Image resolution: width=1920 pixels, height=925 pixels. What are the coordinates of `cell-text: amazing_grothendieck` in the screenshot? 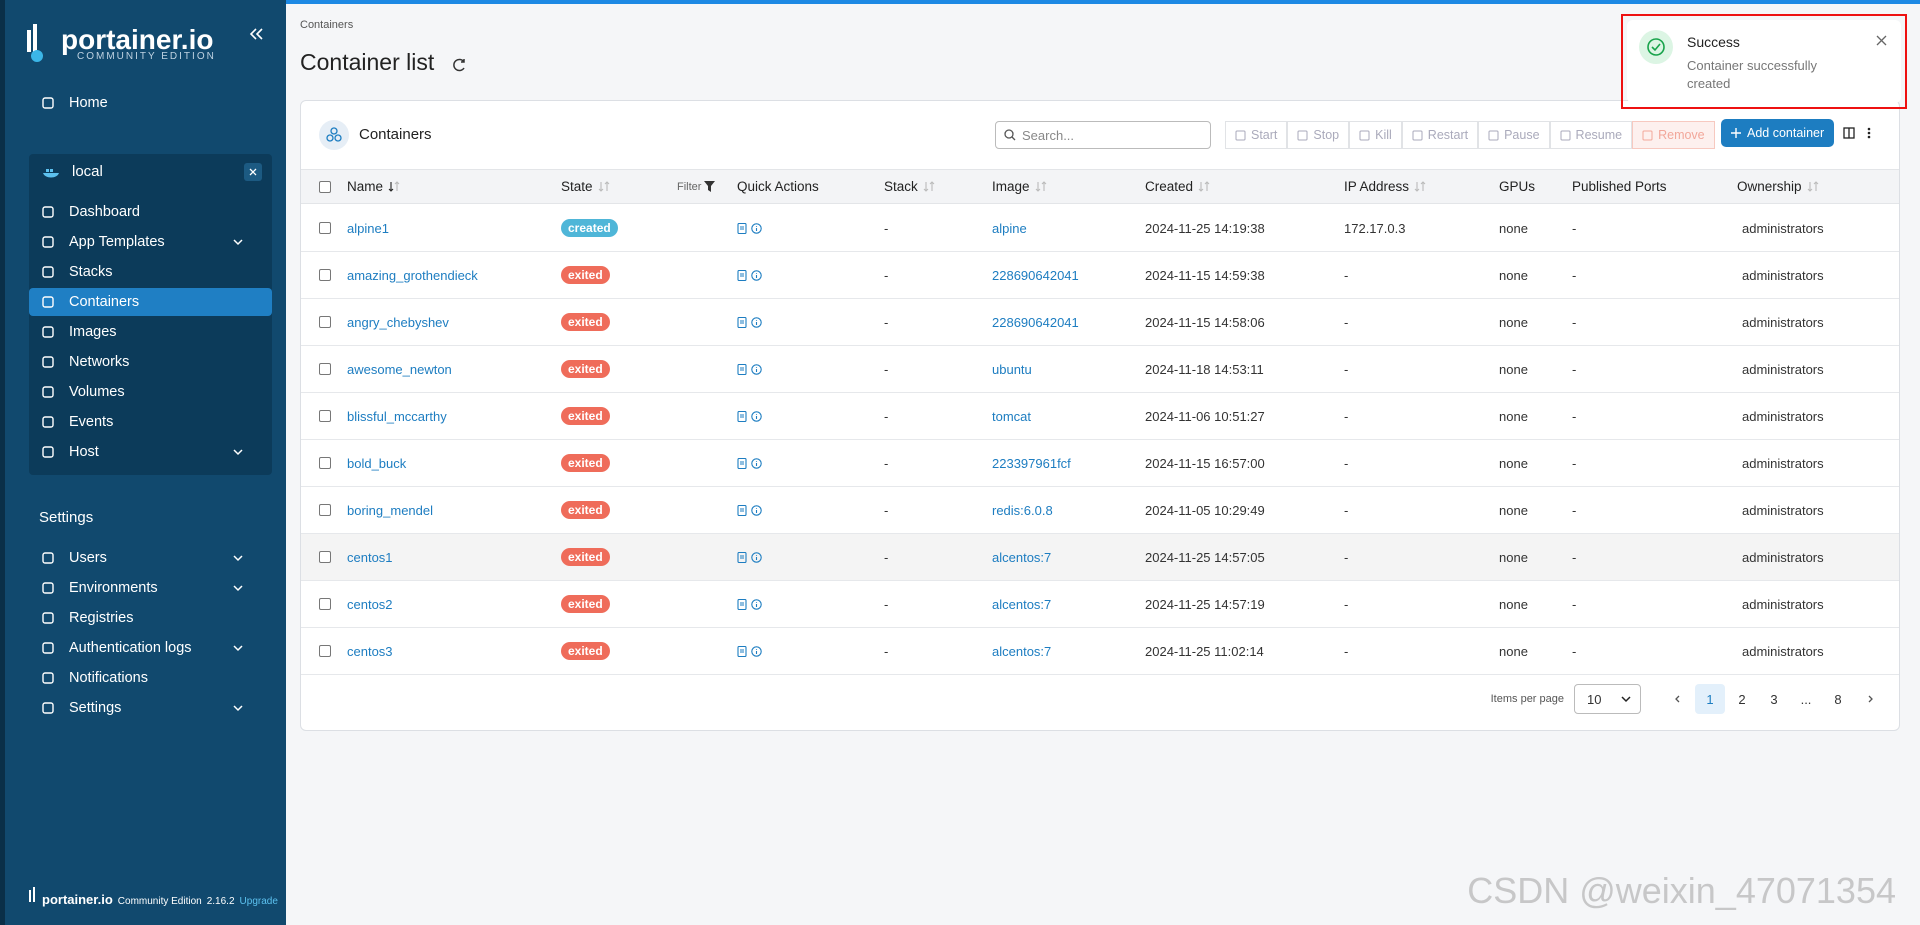 It's located at (412, 275).